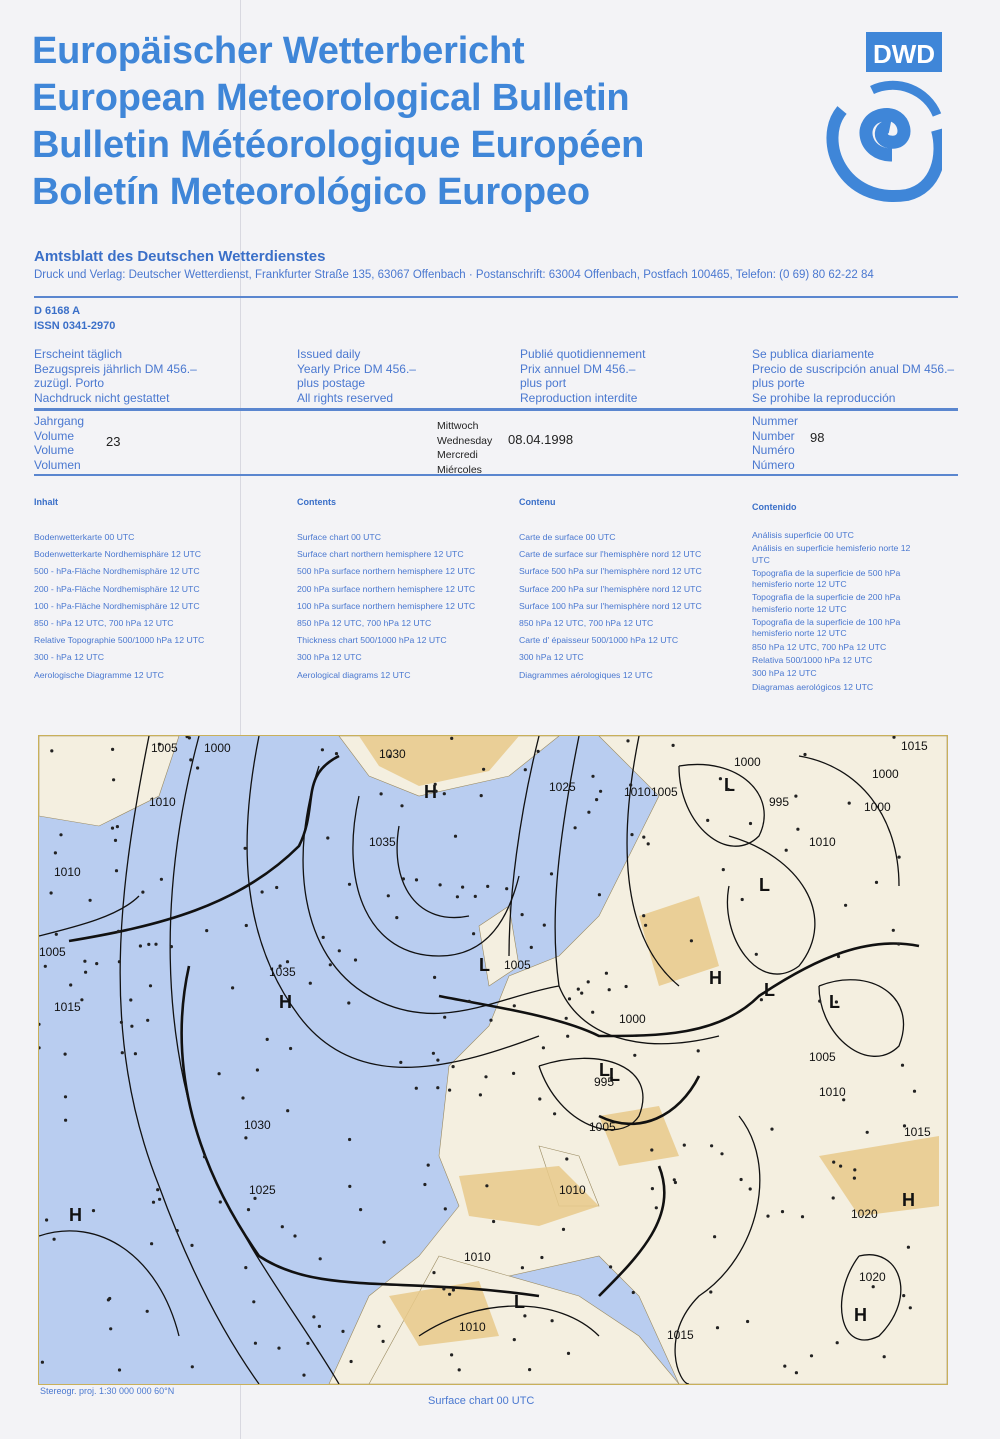 This screenshot has height=1439, width=1000. I want to click on isobar-label: 1020, so click(864, 1214).